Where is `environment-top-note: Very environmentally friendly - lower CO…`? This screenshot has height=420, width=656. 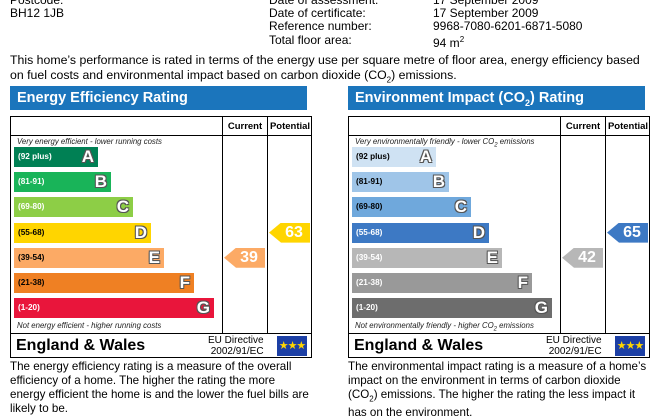
environment-top-note: Very environmentally friendly - lower CO… is located at coordinates (445, 143).